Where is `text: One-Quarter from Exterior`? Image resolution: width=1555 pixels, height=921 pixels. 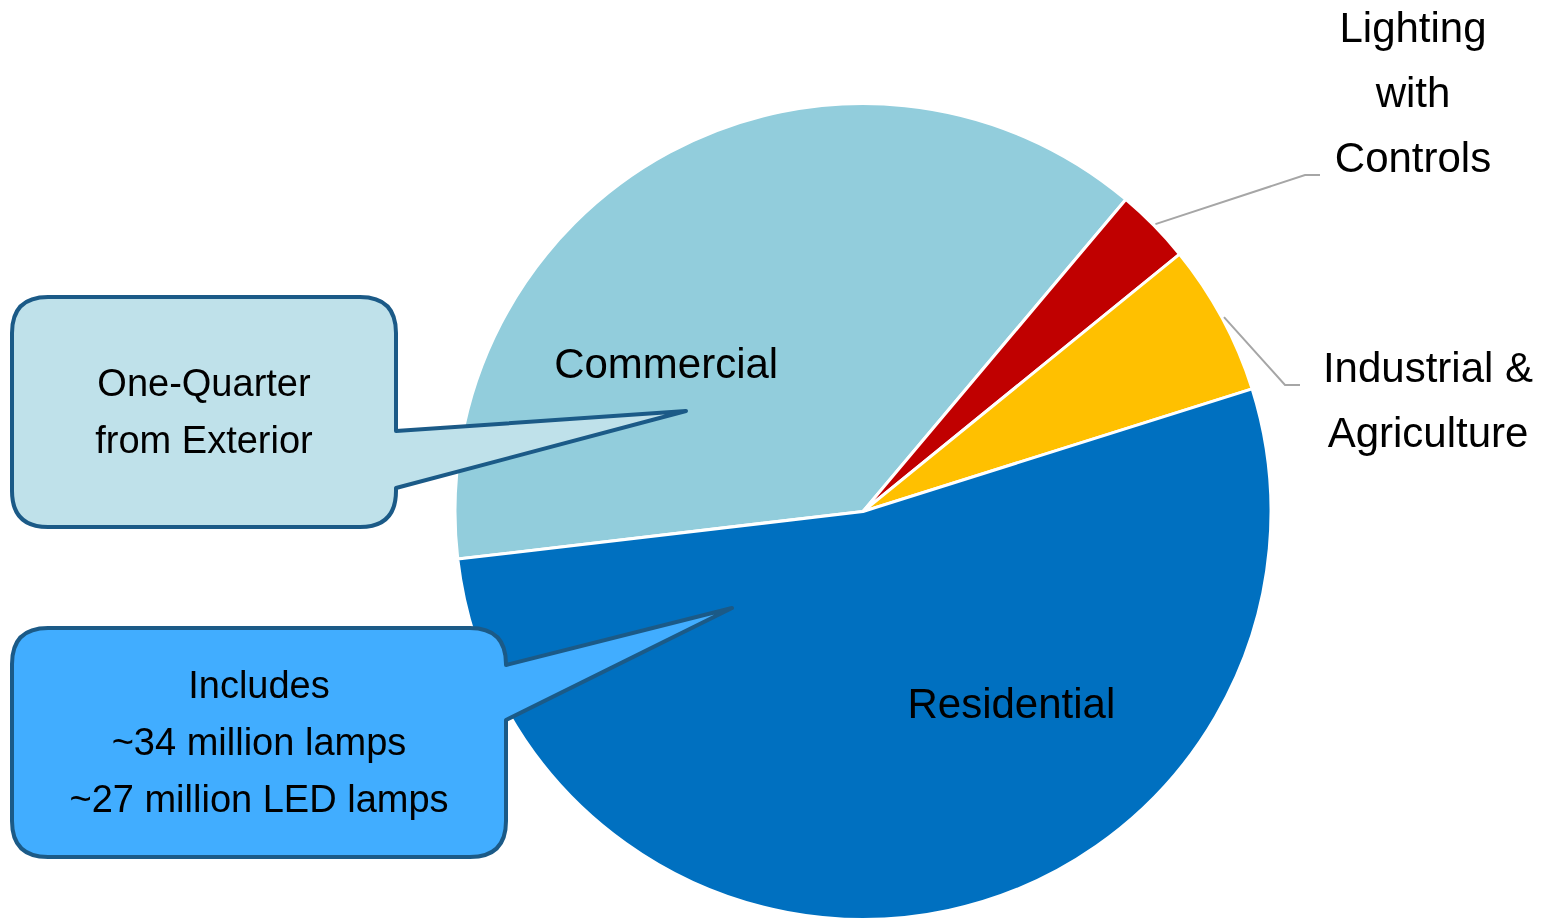 text: One-Quarter from Exterior is located at coordinates (204, 412).